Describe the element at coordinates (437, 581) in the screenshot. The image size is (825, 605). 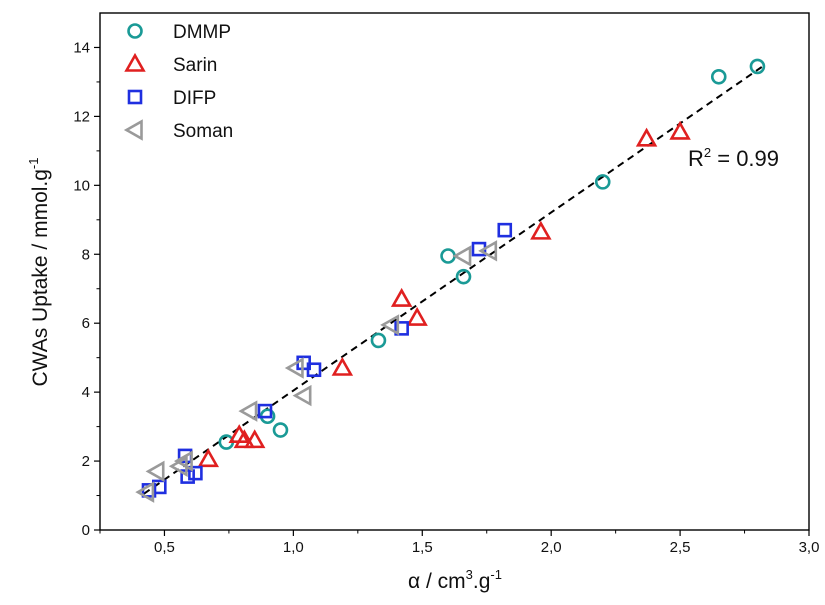
I see `x-axis-title-main: α / cm` at that location.